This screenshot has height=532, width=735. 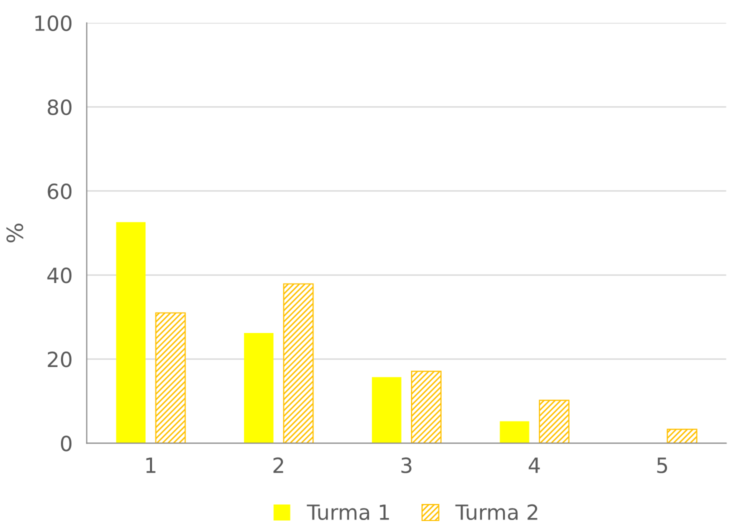 I want to click on y-tick-label: 40, so click(x=59, y=275).